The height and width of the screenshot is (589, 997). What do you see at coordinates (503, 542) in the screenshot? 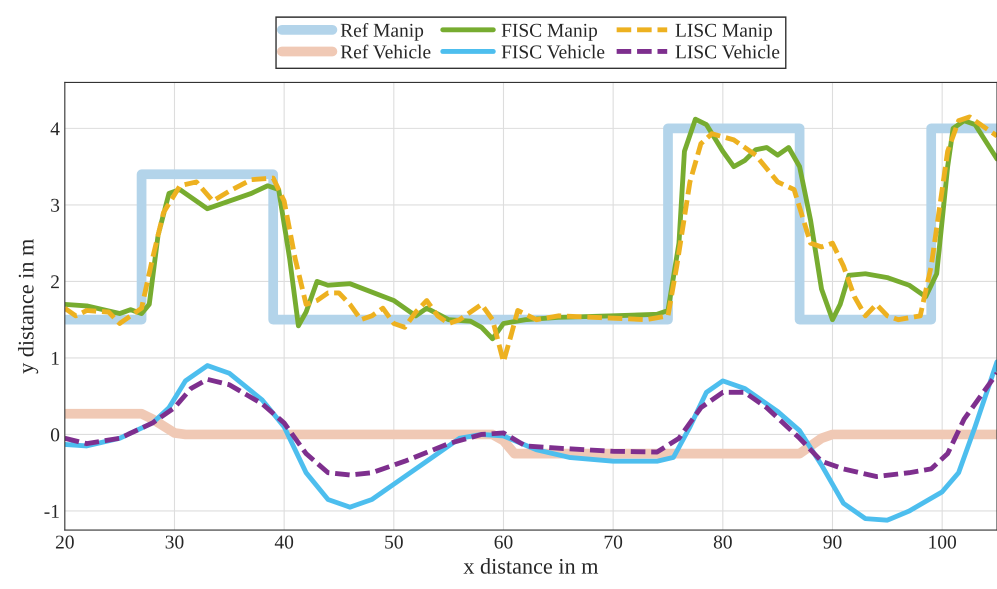
I see `x-tick-label: 60` at bounding box center [503, 542].